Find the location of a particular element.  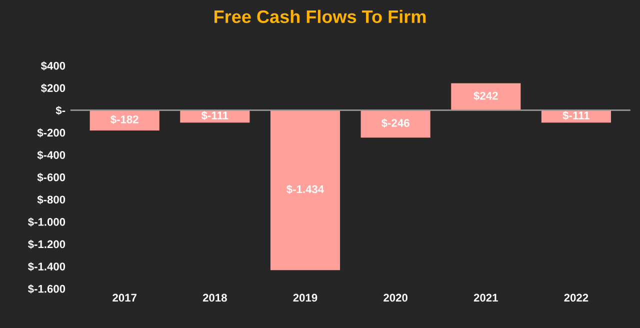

y-tick-label: $200 is located at coordinates (53, 88).